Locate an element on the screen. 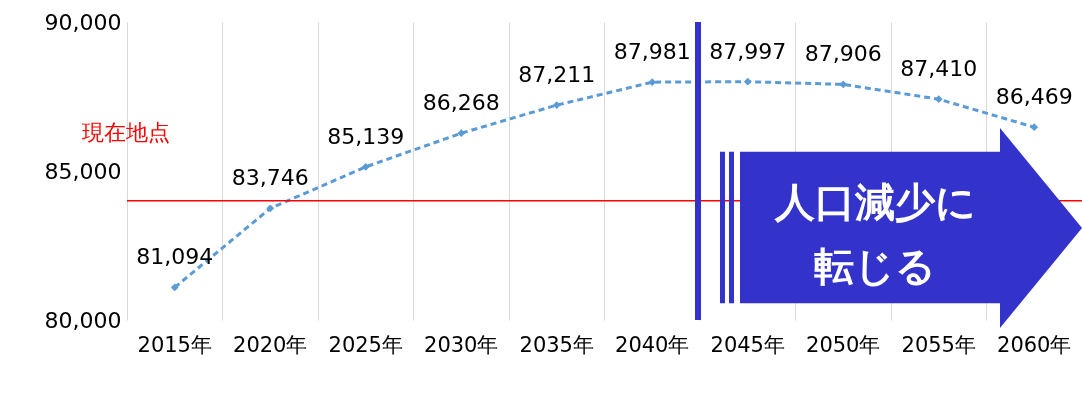 The image size is (1082, 402). x-tick-label: 2030年 is located at coordinates (461, 344).